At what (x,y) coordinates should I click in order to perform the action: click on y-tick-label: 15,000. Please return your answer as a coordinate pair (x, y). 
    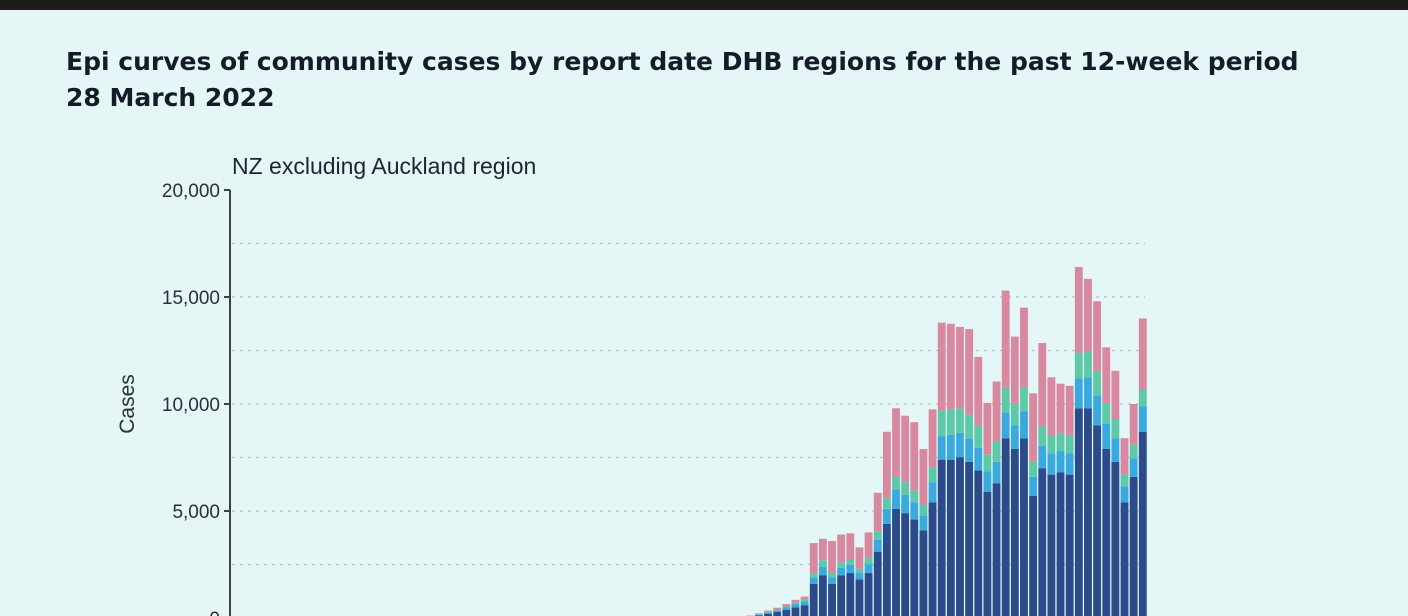
    Looking at the image, I should click on (191, 298).